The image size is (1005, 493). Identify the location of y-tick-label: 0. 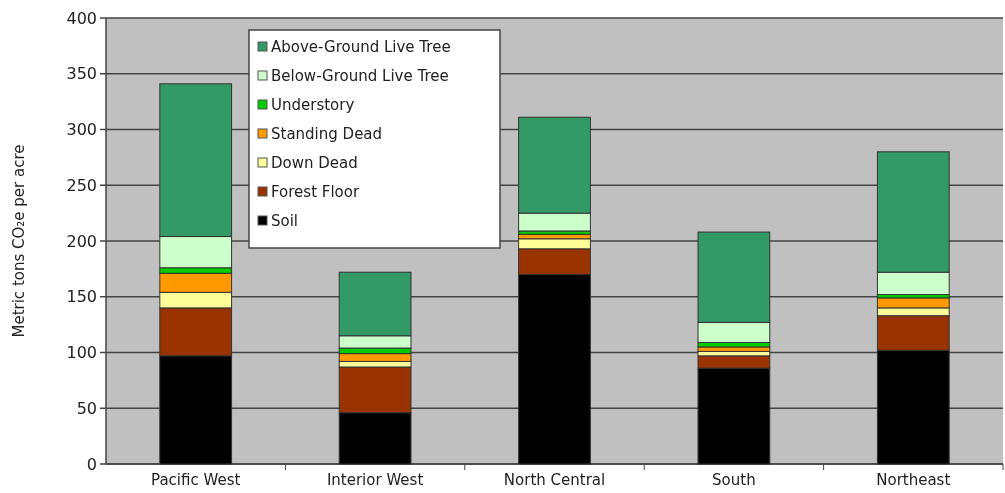
(91, 464).